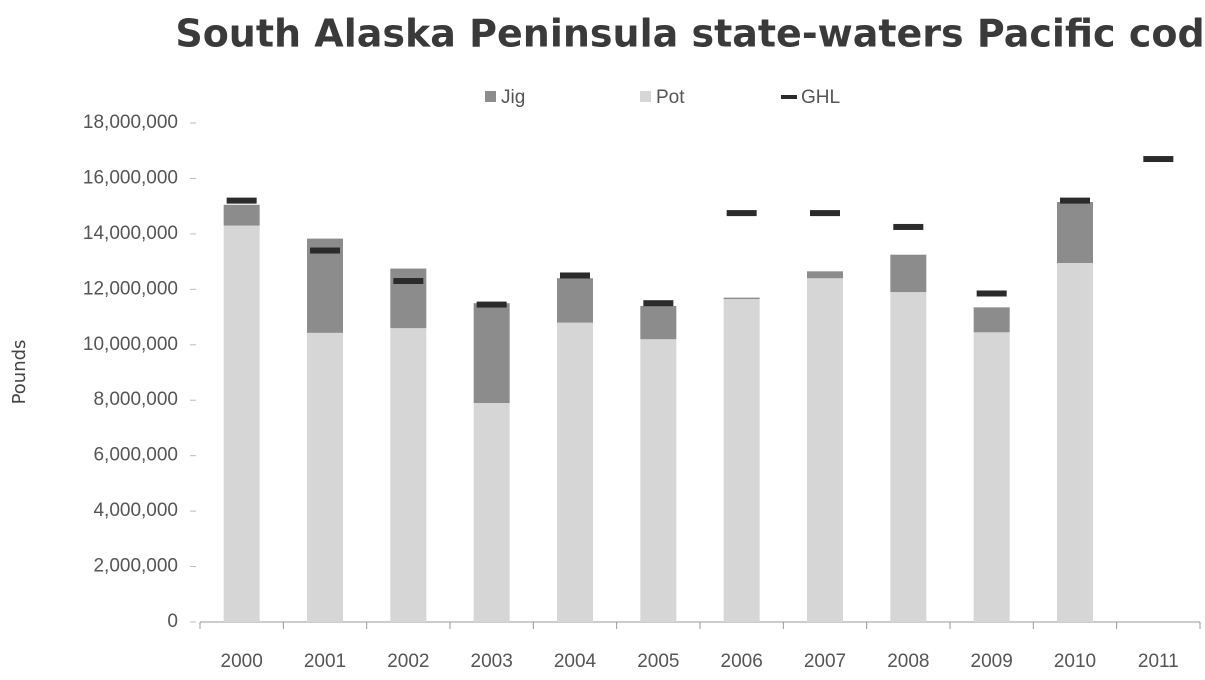  What do you see at coordinates (130, 233) in the screenshot?
I see `y-tick-label: 14,000,000` at bounding box center [130, 233].